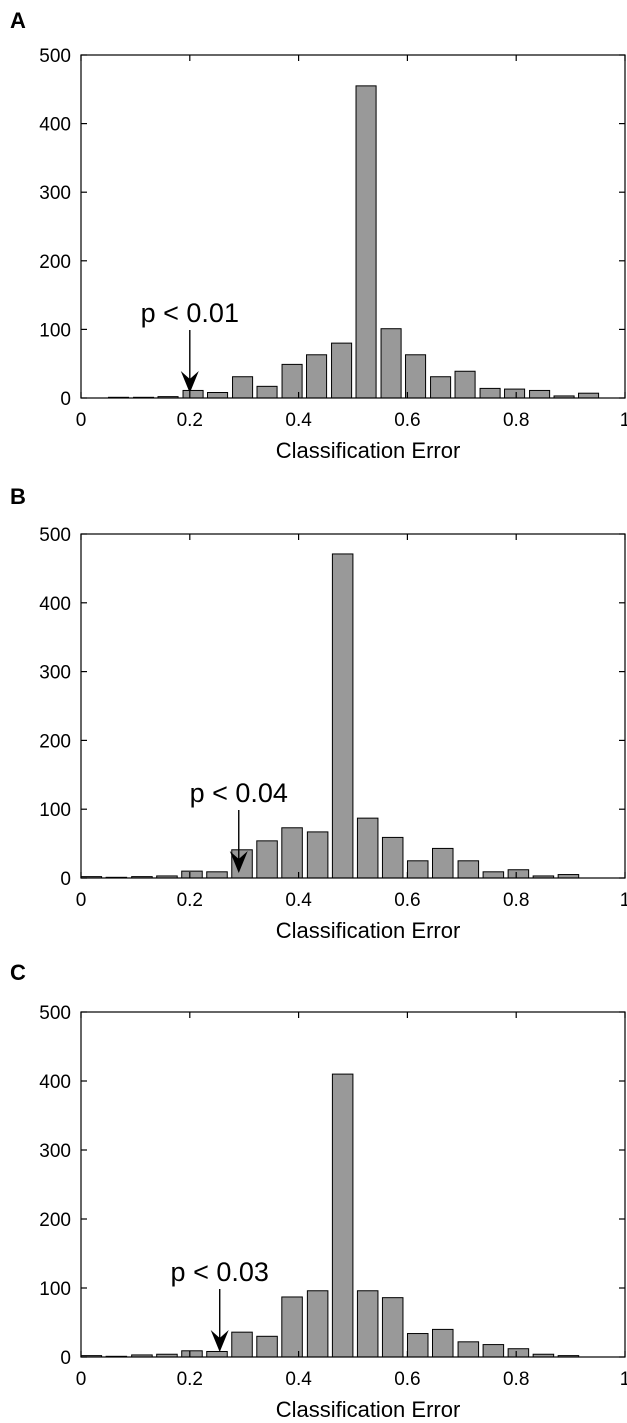 This screenshot has width=627, height=1423. Describe the element at coordinates (18, 20) in the screenshot. I see `panel-label: A` at that location.